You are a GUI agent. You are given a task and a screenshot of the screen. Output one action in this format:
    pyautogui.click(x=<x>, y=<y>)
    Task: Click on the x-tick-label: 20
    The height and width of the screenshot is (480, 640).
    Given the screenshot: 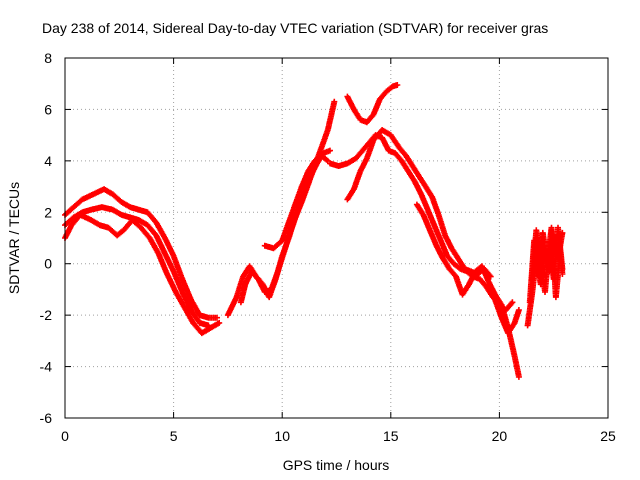 What is the action you would take?
    pyautogui.click(x=500, y=436)
    